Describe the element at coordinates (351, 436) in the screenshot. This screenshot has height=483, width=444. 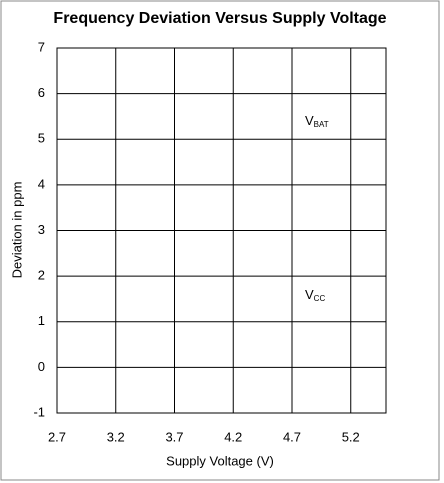
I see `x-tick-label: 5.2` at that location.